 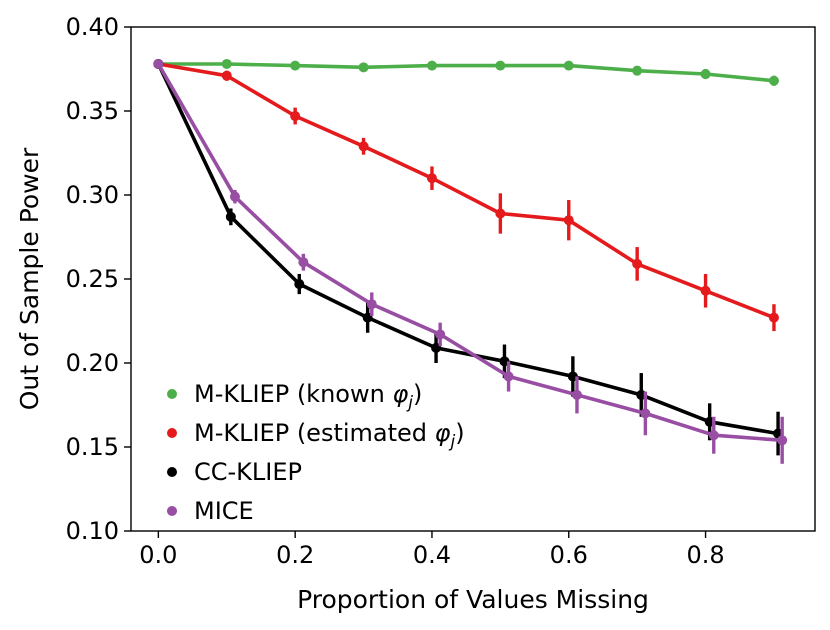 I want to click on legend-prefix: MICE, so click(x=224, y=511).